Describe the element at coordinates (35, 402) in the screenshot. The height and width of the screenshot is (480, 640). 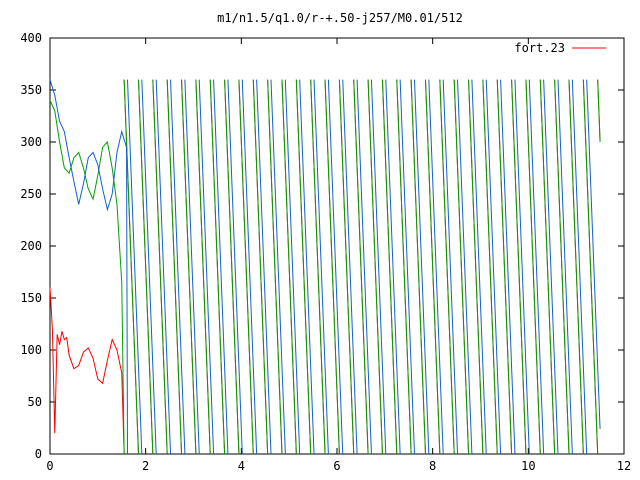
I see `y-tick-label: 50` at that location.